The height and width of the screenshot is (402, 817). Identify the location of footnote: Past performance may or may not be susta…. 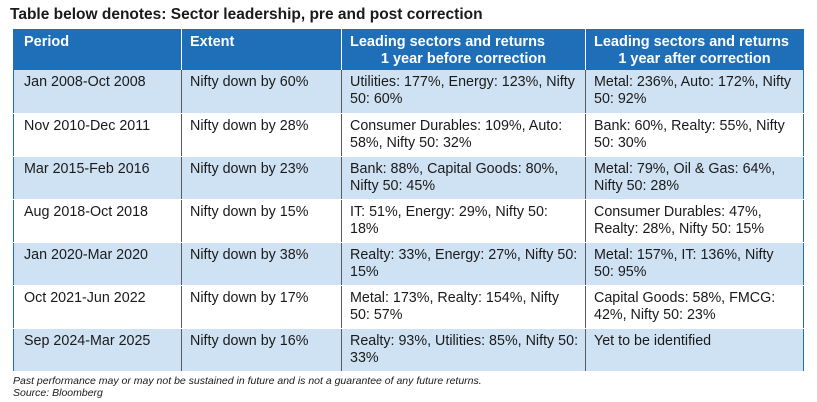
(247, 387).